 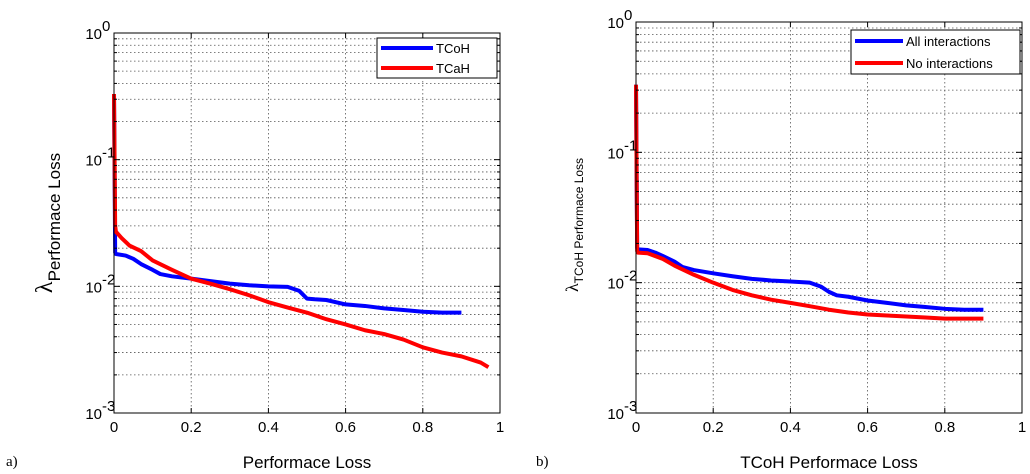 I want to click on panel-label: b), so click(x=542, y=462).